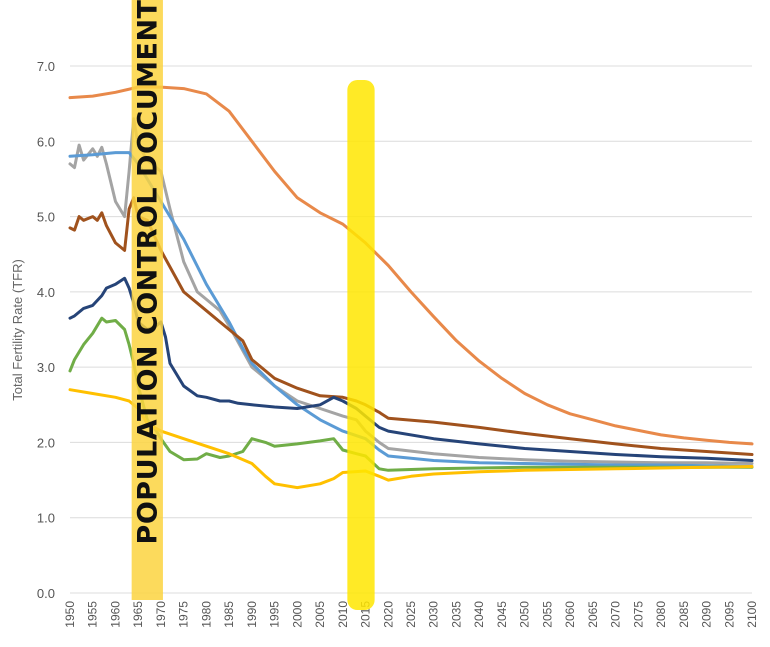 The height and width of the screenshot is (647, 770). What do you see at coordinates (46, 593) in the screenshot?
I see `y-tick-label: 0.0` at bounding box center [46, 593].